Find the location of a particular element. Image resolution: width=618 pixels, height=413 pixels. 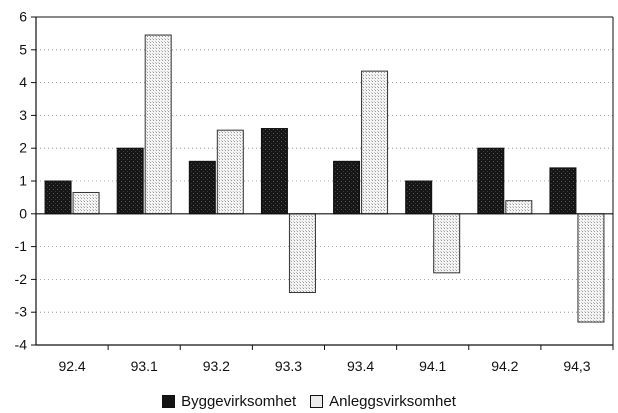

y-tick-label: -2 is located at coordinates (21, 279).